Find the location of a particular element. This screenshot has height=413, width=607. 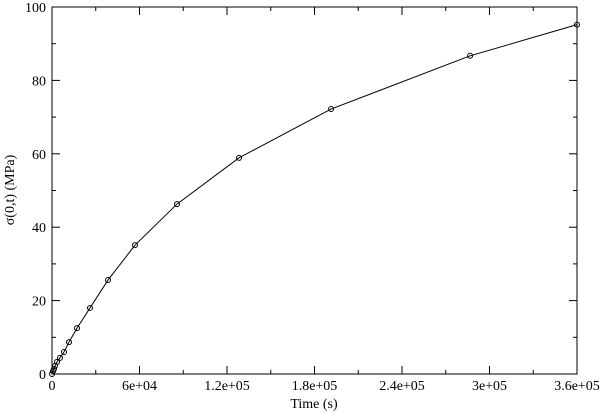

y-axis-label: σ(0,t) (MPa) is located at coordinates (10, 189).